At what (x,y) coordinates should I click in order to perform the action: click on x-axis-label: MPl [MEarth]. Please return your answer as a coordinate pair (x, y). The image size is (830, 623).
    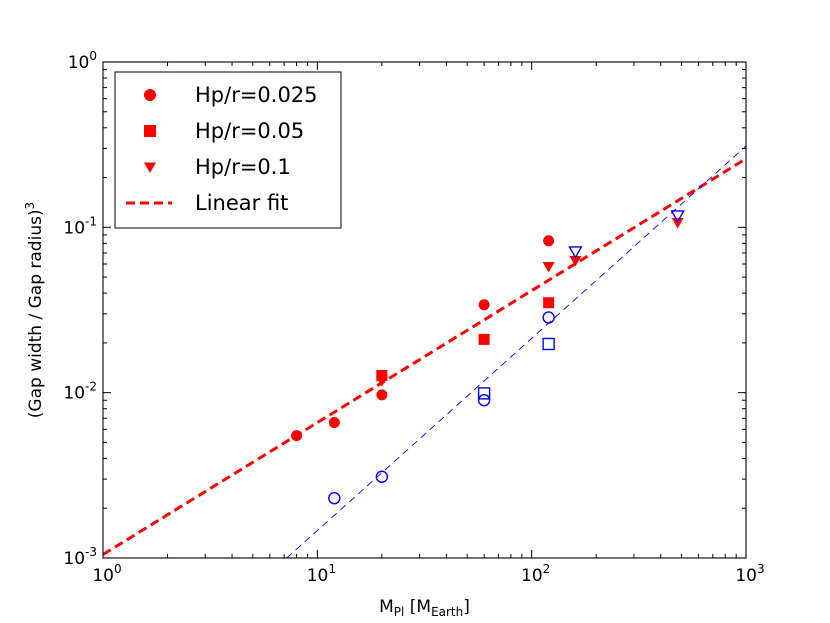
    Looking at the image, I should click on (424, 608).